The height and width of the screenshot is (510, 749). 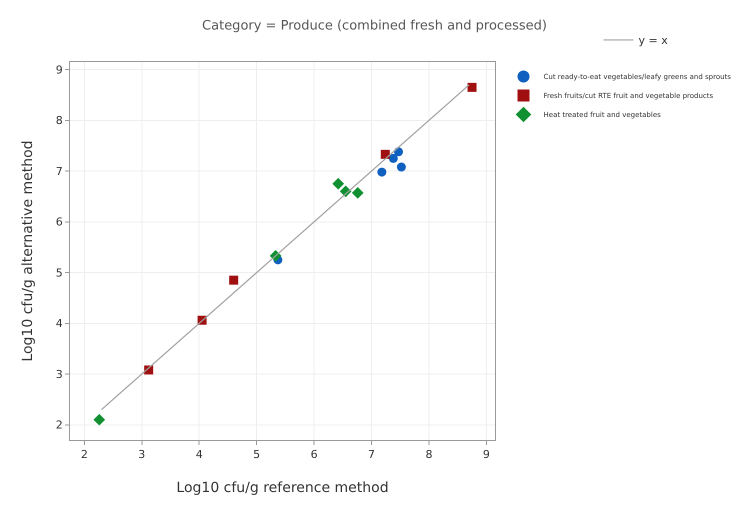 What do you see at coordinates (59, 222) in the screenshot?
I see `y-tick-label: 6` at bounding box center [59, 222].